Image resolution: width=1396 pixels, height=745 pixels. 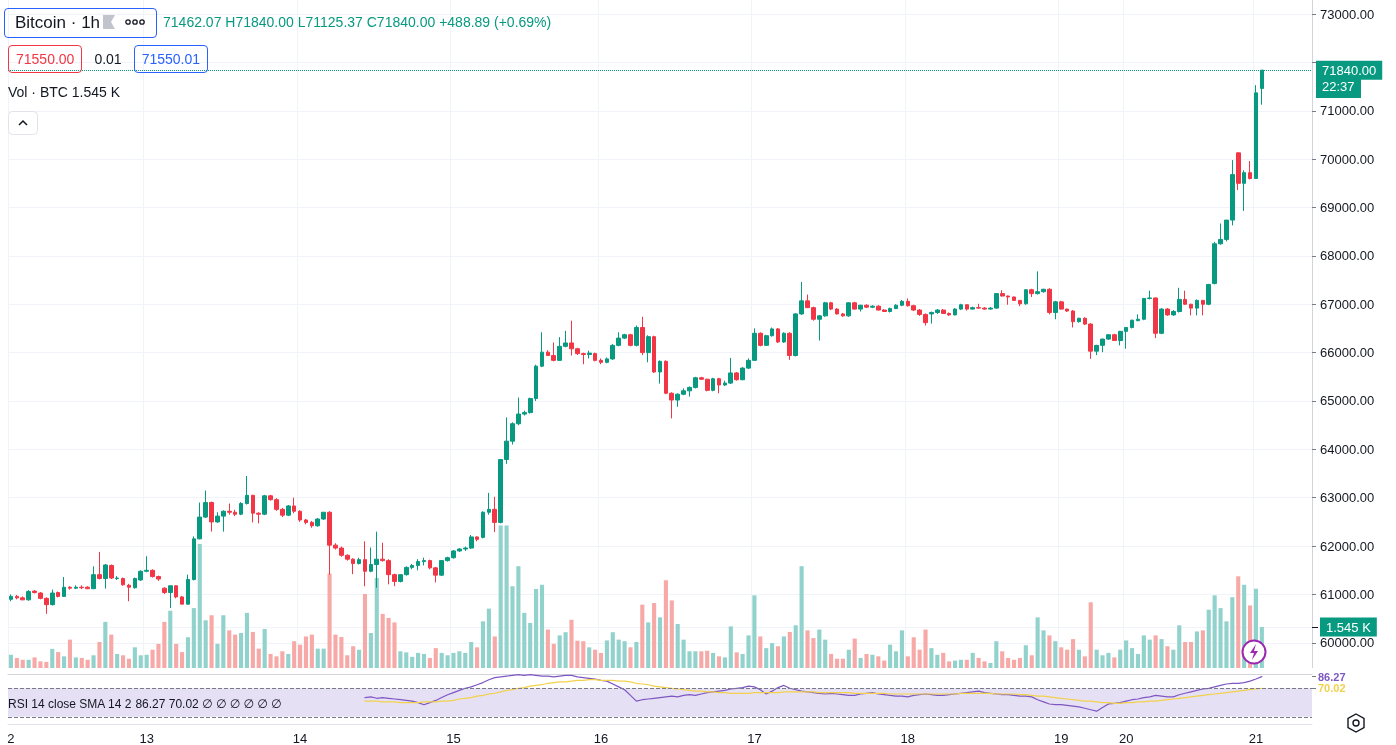 I want to click on x-tick-label: 21, so click(x=1256, y=738).